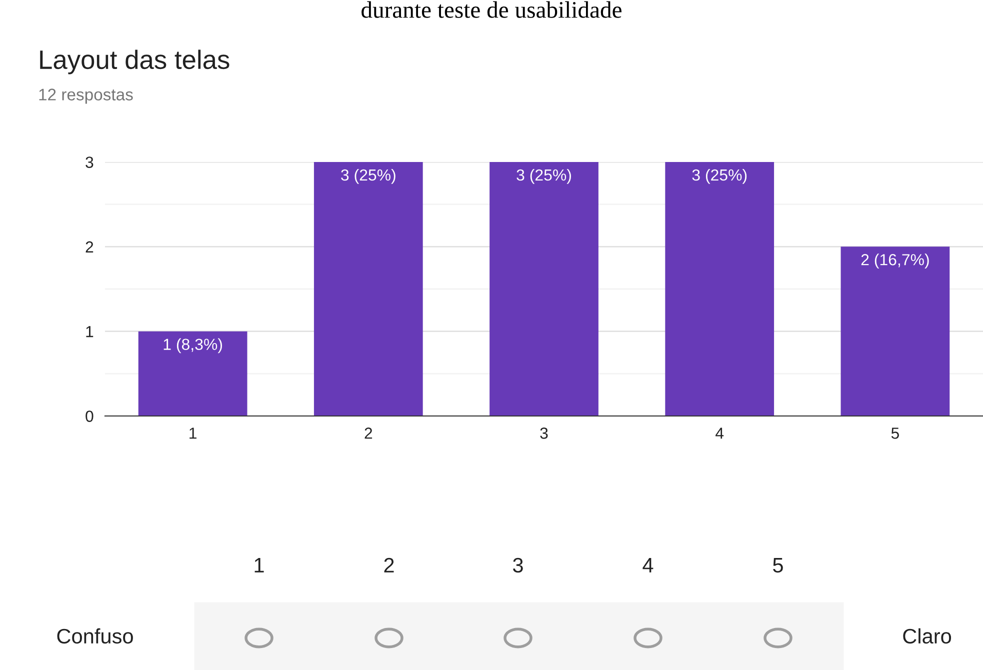 The image size is (983, 670). I want to click on text: 2, so click(389, 565).